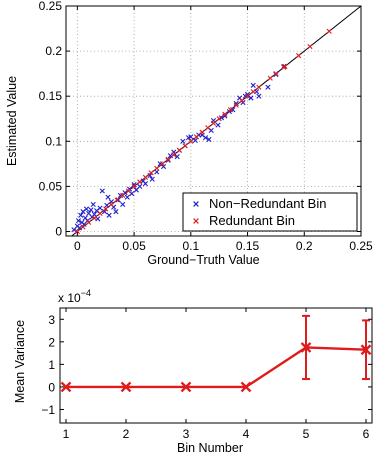 Image resolution: width=373 pixels, height=463 pixels. Describe the element at coordinates (223, 246) in the screenshot. I see `scatter-x-tick-labels: 0 0.05 0.1 0.15 0.2 0.25` at that location.